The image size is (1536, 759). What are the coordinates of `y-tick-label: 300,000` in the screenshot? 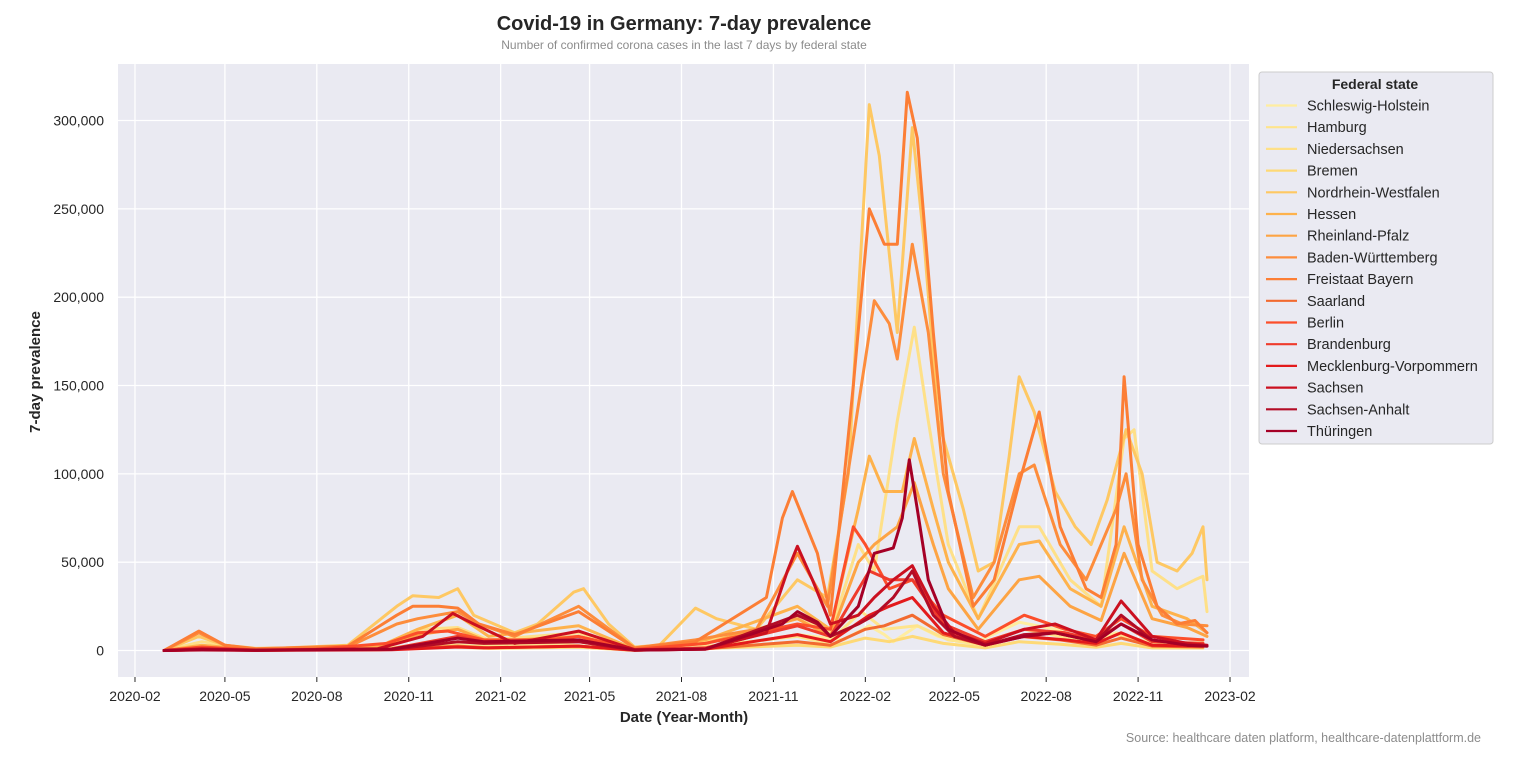 It's located at (78, 121).